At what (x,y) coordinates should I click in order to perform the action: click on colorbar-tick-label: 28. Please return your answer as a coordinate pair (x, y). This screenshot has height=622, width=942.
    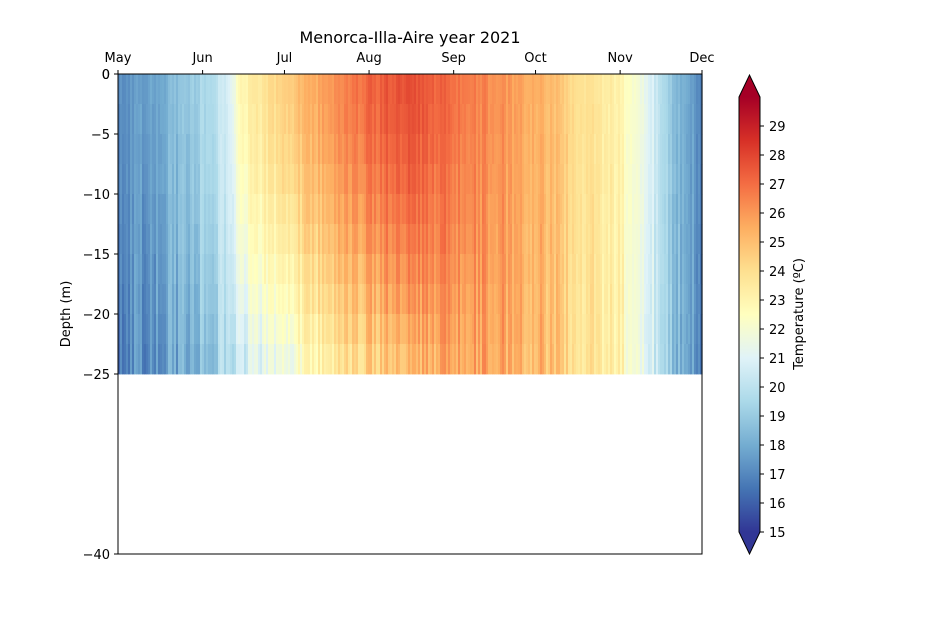
    Looking at the image, I should click on (777, 156).